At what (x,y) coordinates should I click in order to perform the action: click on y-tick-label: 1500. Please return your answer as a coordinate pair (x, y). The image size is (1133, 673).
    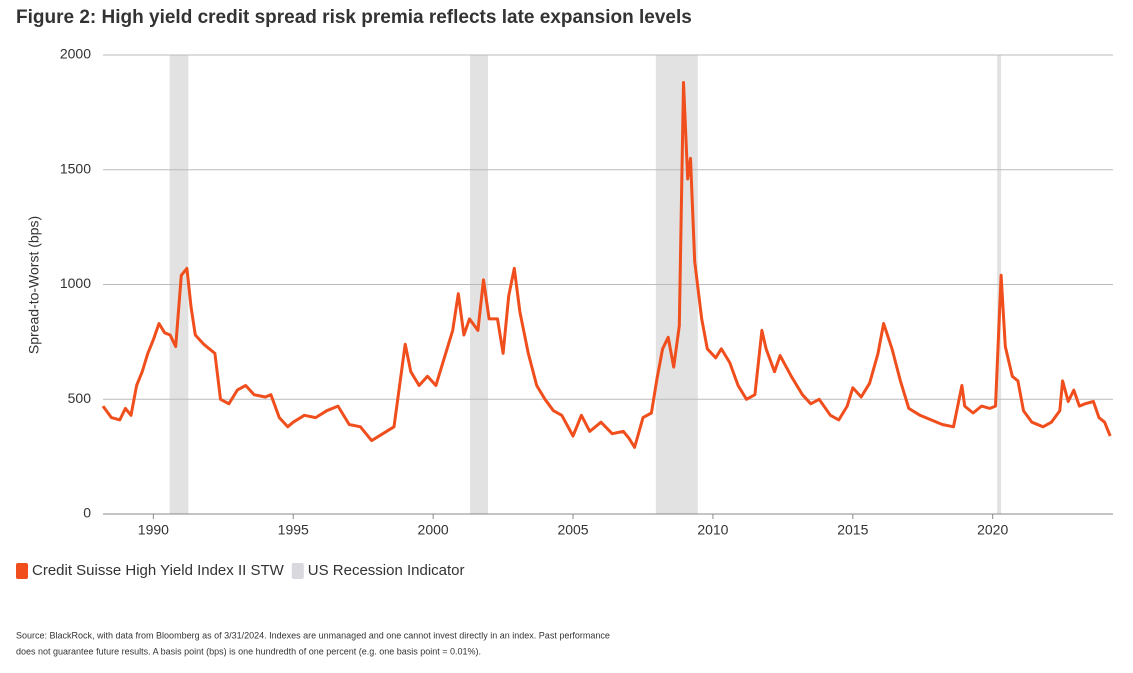
    Looking at the image, I should click on (75, 168).